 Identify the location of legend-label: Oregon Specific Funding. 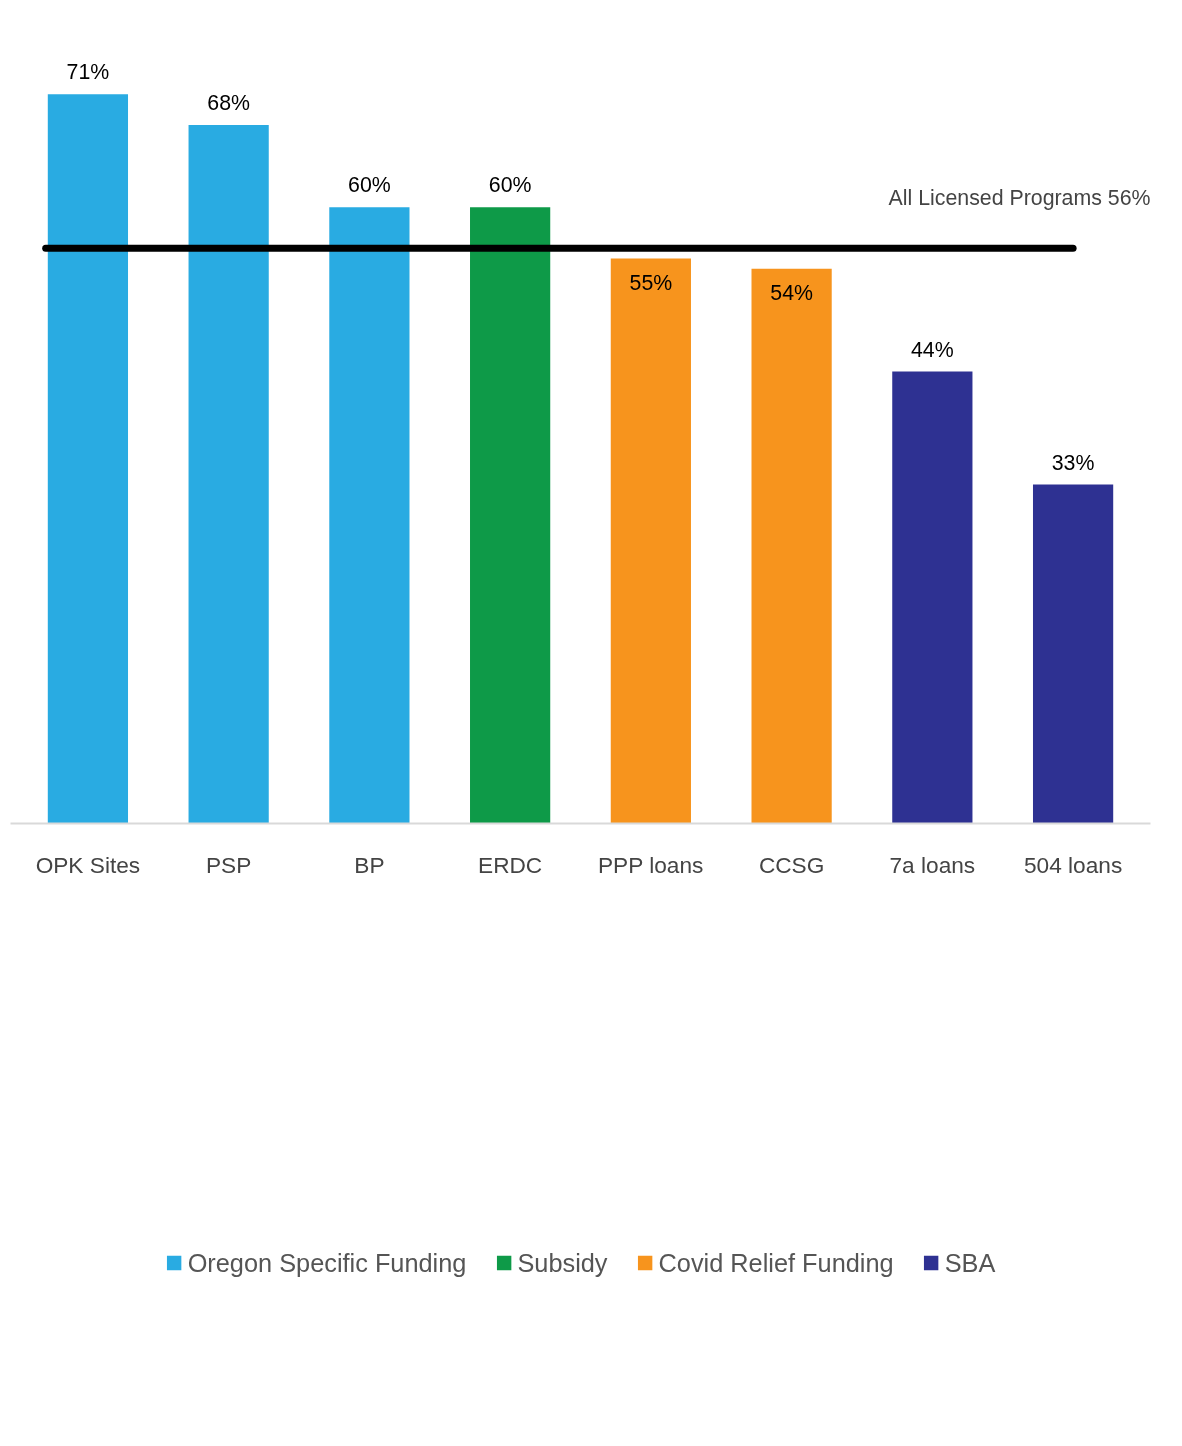
(327, 1263).